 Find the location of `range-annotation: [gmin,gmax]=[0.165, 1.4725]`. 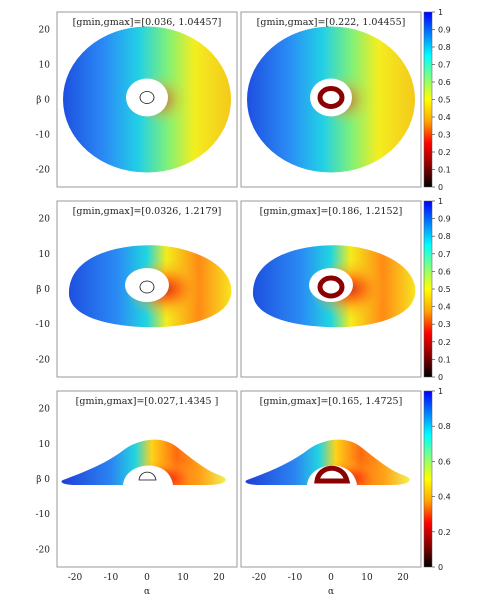

range-annotation: [gmin,gmax]=[0.165, 1.4725] is located at coordinates (331, 401).